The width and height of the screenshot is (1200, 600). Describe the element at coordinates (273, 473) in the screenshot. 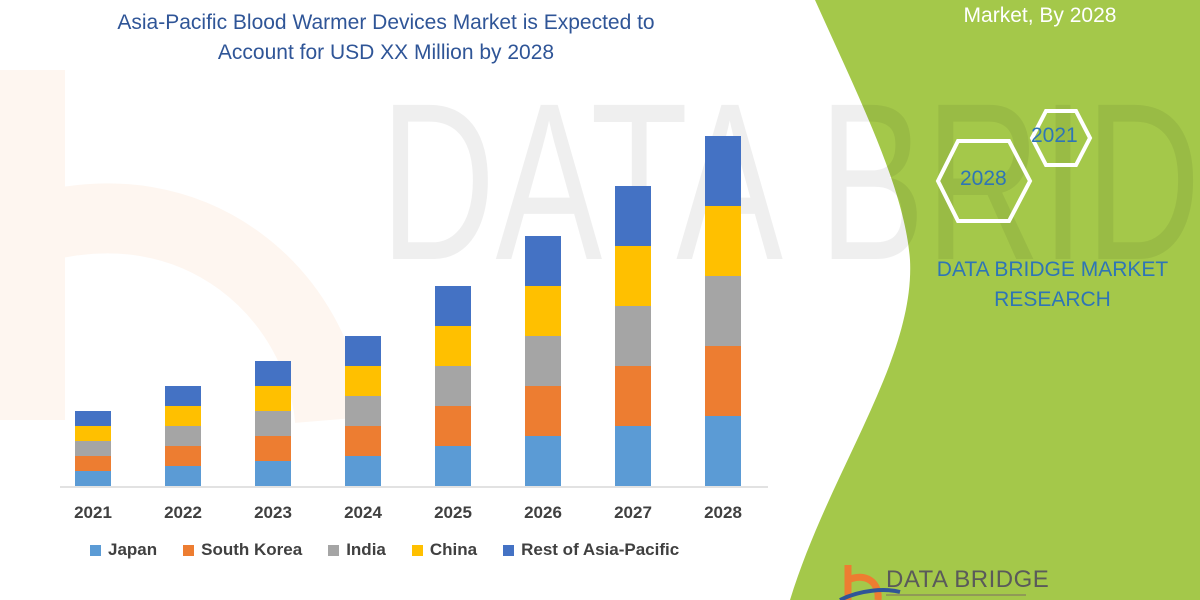

I see `bar-segment-2023-japan` at that location.